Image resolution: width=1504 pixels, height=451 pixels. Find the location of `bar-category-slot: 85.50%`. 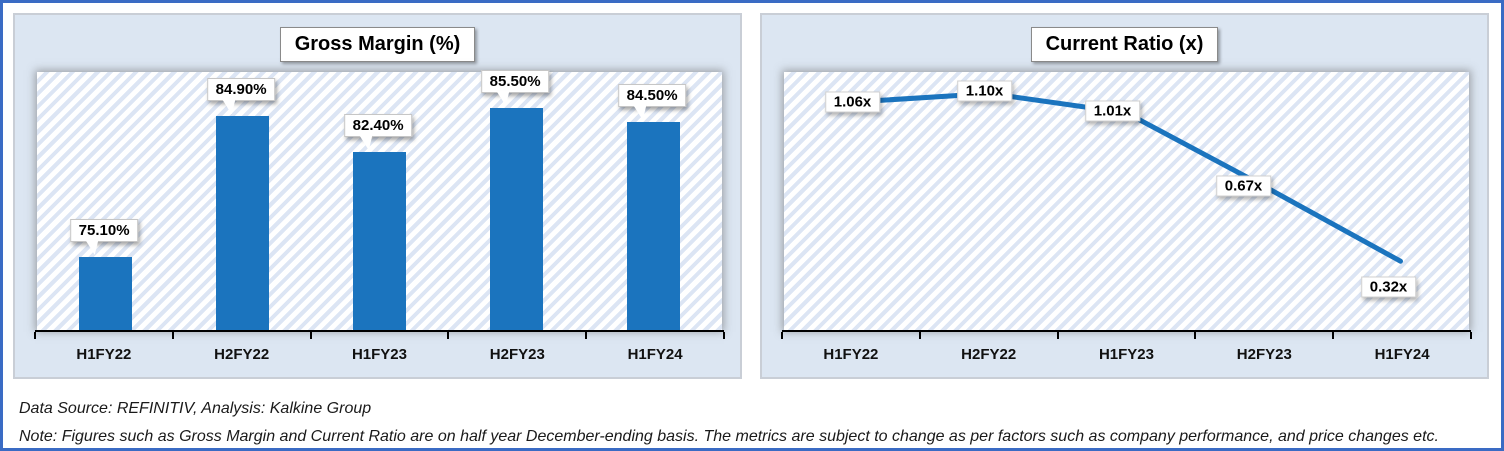

bar-category-slot: 85.50% is located at coordinates (516, 199).